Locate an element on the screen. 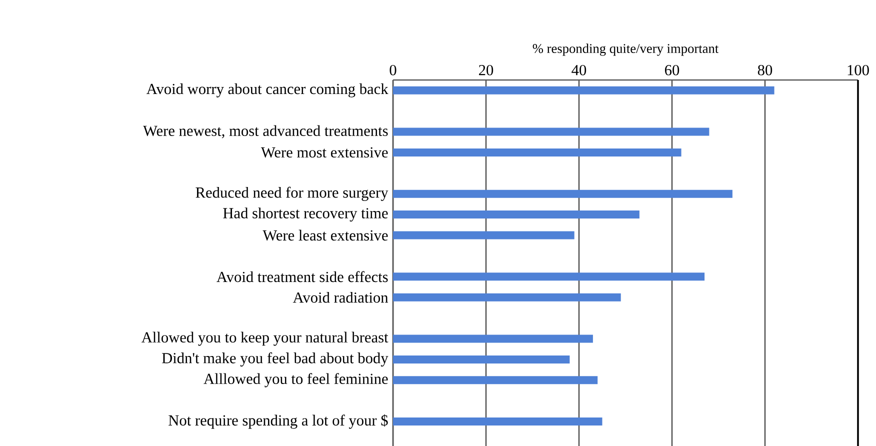 The width and height of the screenshot is (876, 446). x-tick-label: 60 is located at coordinates (672, 70).